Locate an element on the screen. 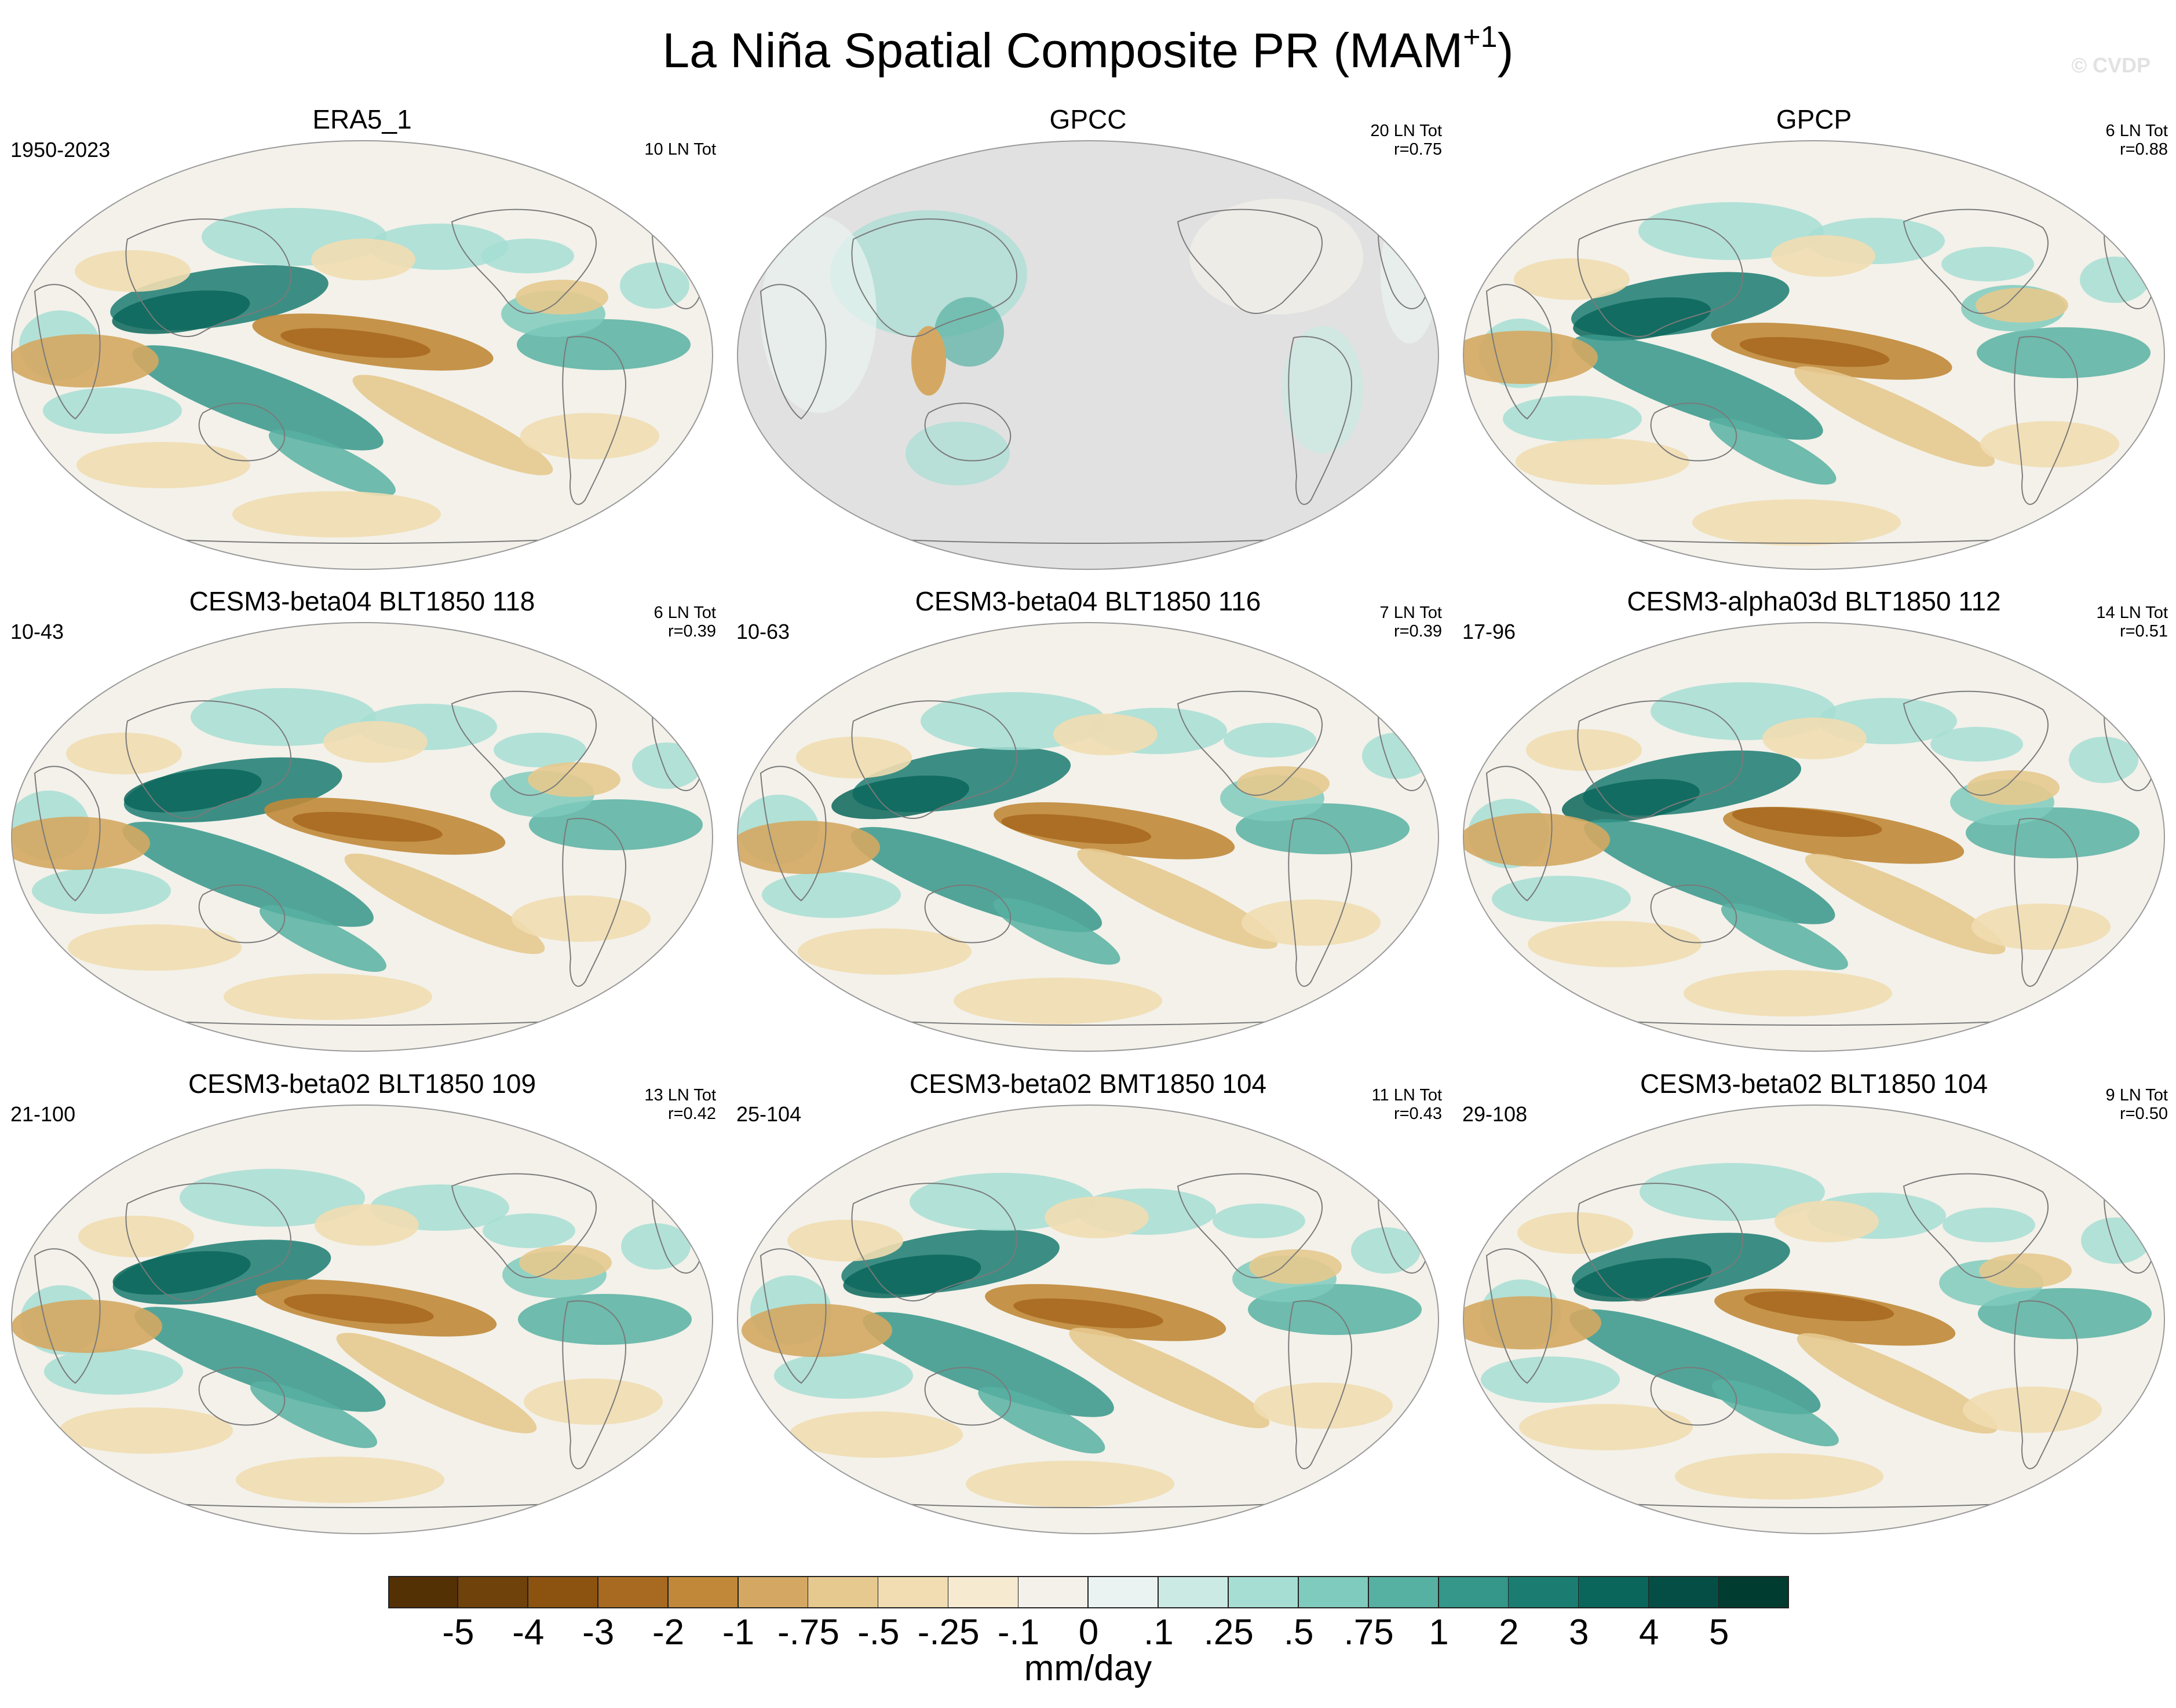 The height and width of the screenshot is (1708, 2176). watermark-text: © CVDP is located at coordinates (2111, 65).